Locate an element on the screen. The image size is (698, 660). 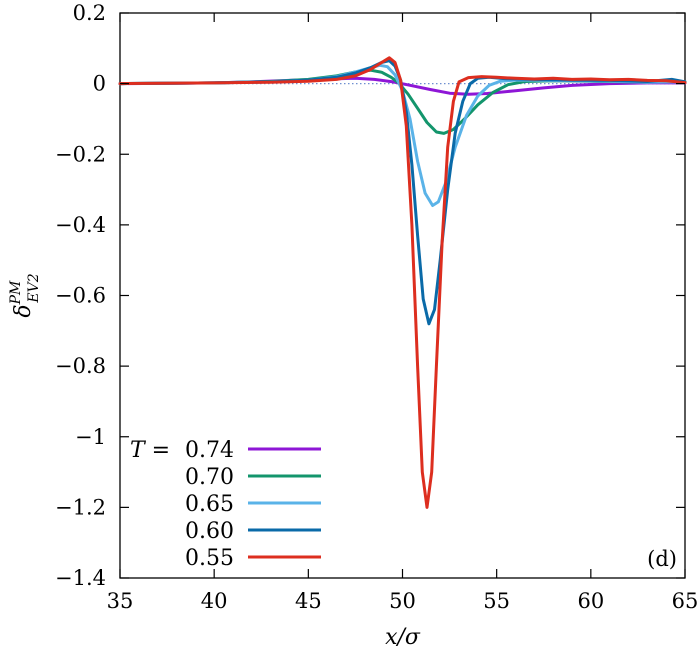
panel-label: (d) is located at coordinates (662, 559).